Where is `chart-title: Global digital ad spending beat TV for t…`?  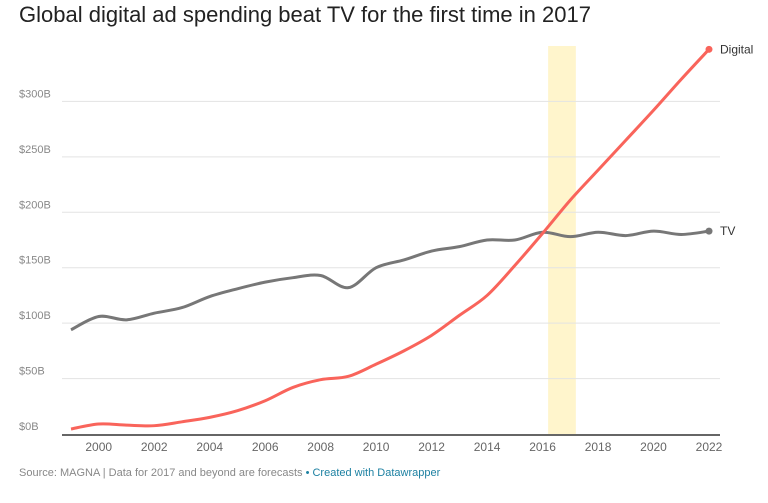 chart-title: Global digital ad spending beat TV for t… is located at coordinates (305, 14).